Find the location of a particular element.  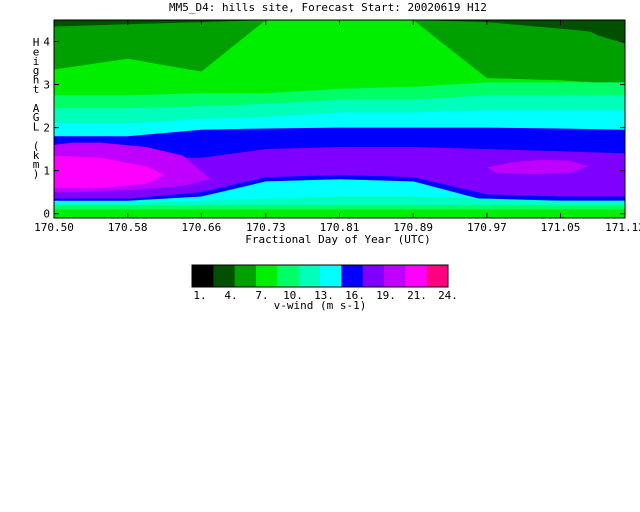

colorbar-tick-label: 19. is located at coordinates (386, 295).